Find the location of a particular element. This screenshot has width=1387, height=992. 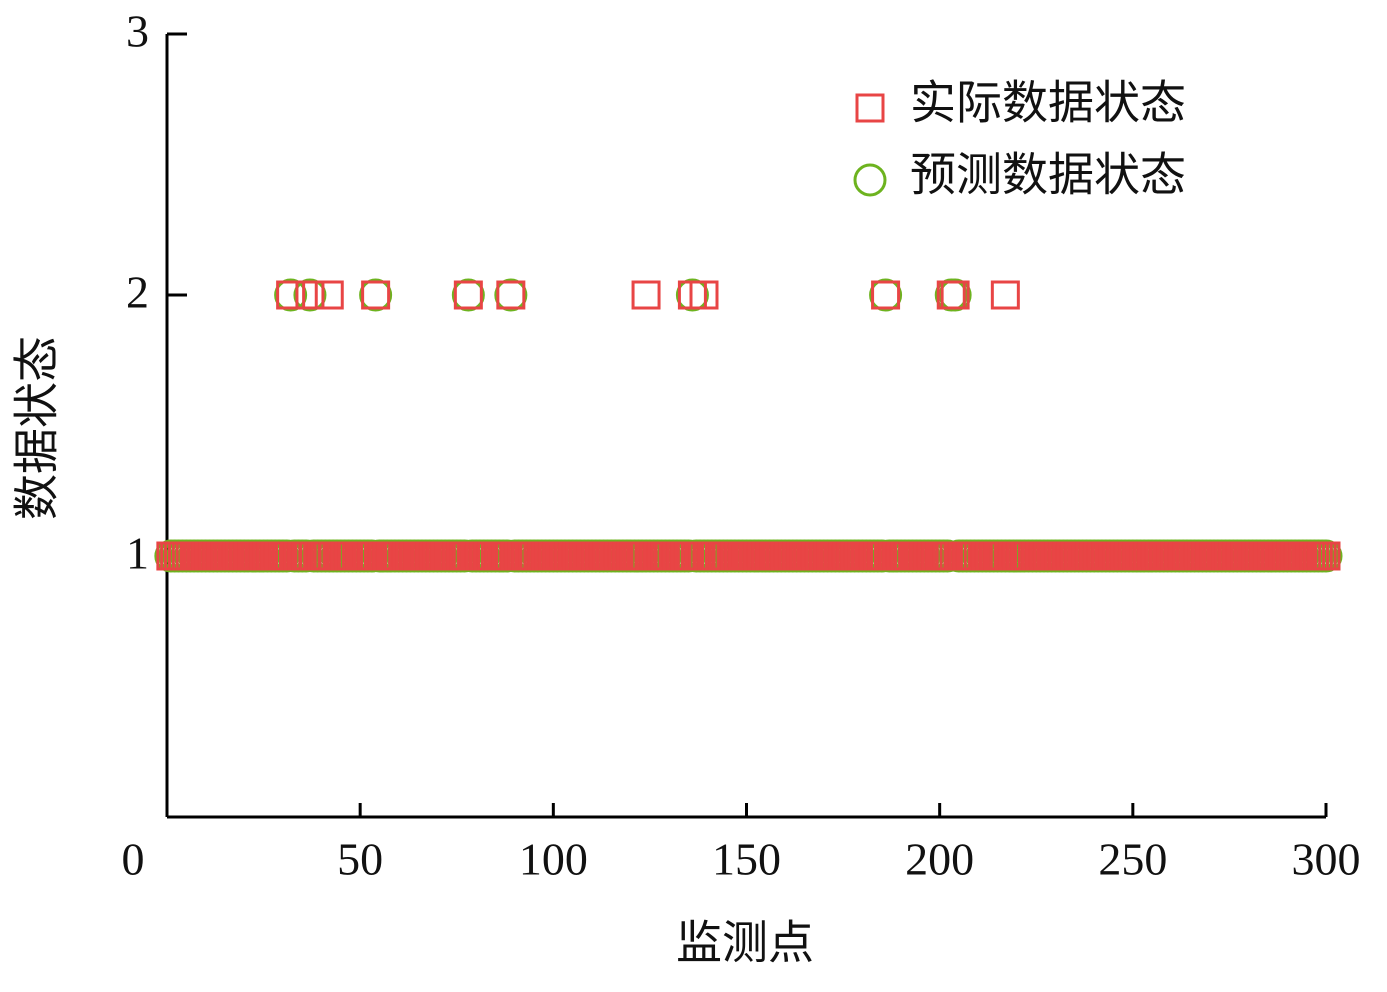

x-tick-label: 150 is located at coordinates (746, 859).